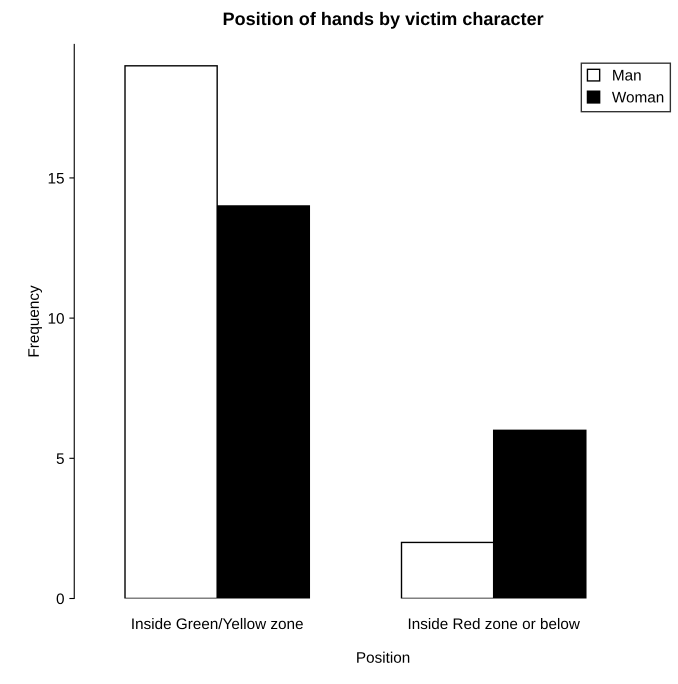  I want to click on x-tick-label: Inside Red zone or below, so click(494, 624).